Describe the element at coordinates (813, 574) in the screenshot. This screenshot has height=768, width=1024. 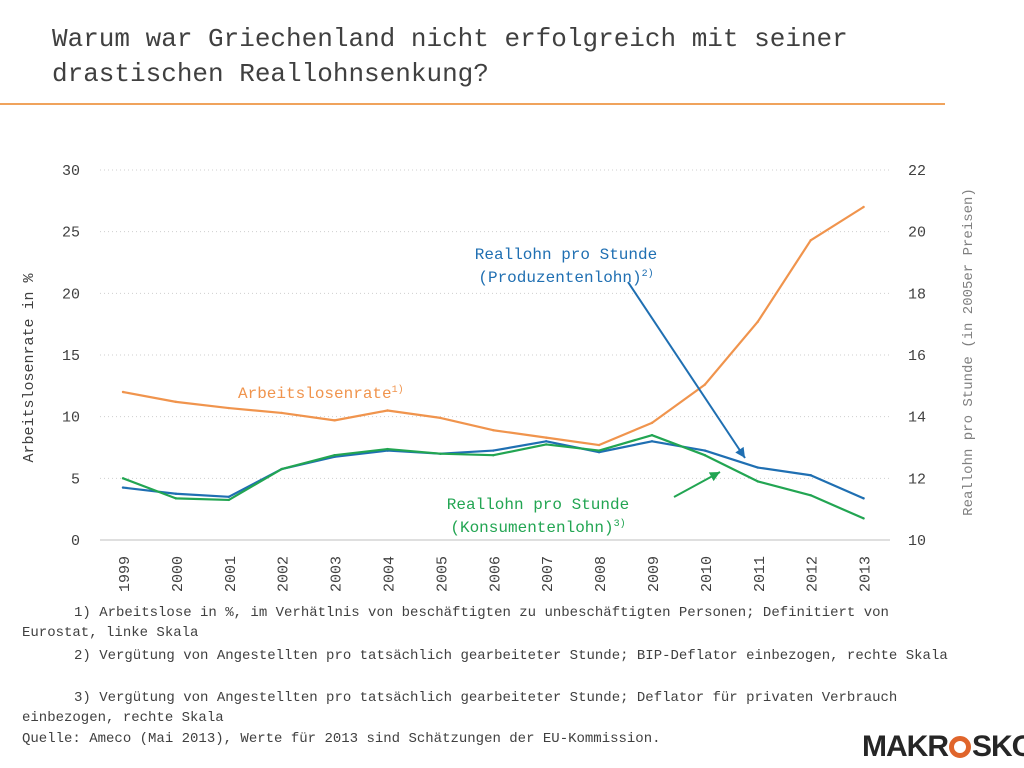
I see `x-tick-label: 2012` at that location.